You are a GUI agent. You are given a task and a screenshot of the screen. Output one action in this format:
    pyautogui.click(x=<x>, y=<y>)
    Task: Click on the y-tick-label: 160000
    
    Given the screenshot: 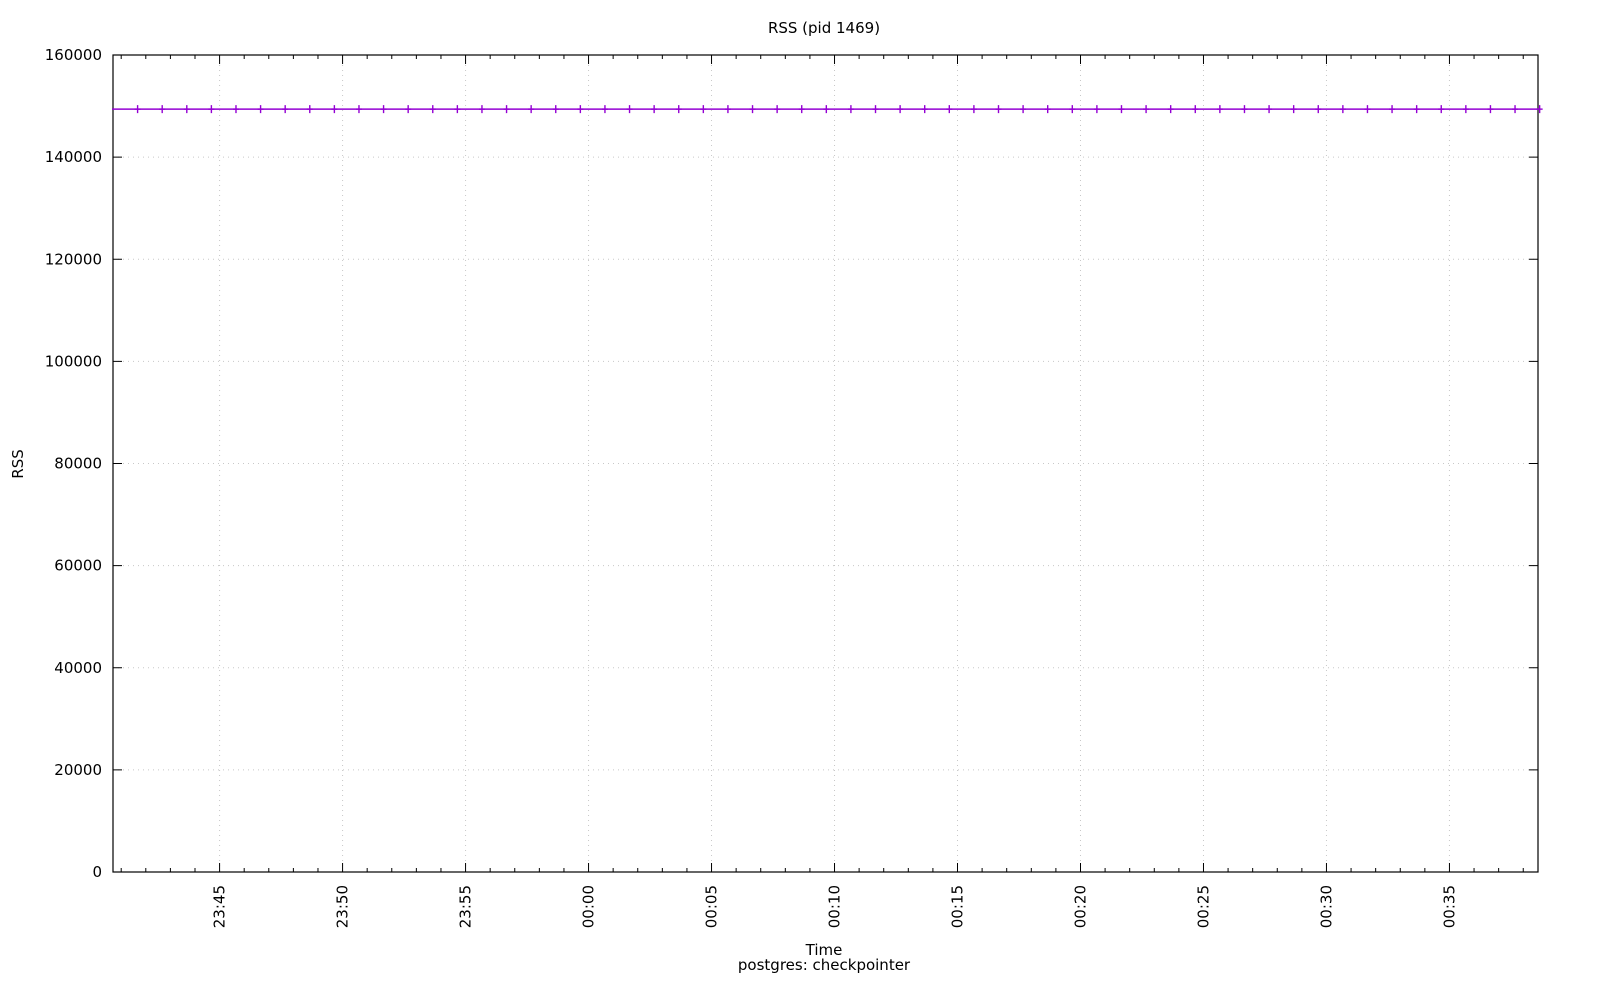 What is the action you would take?
    pyautogui.click(x=73, y=55)
    